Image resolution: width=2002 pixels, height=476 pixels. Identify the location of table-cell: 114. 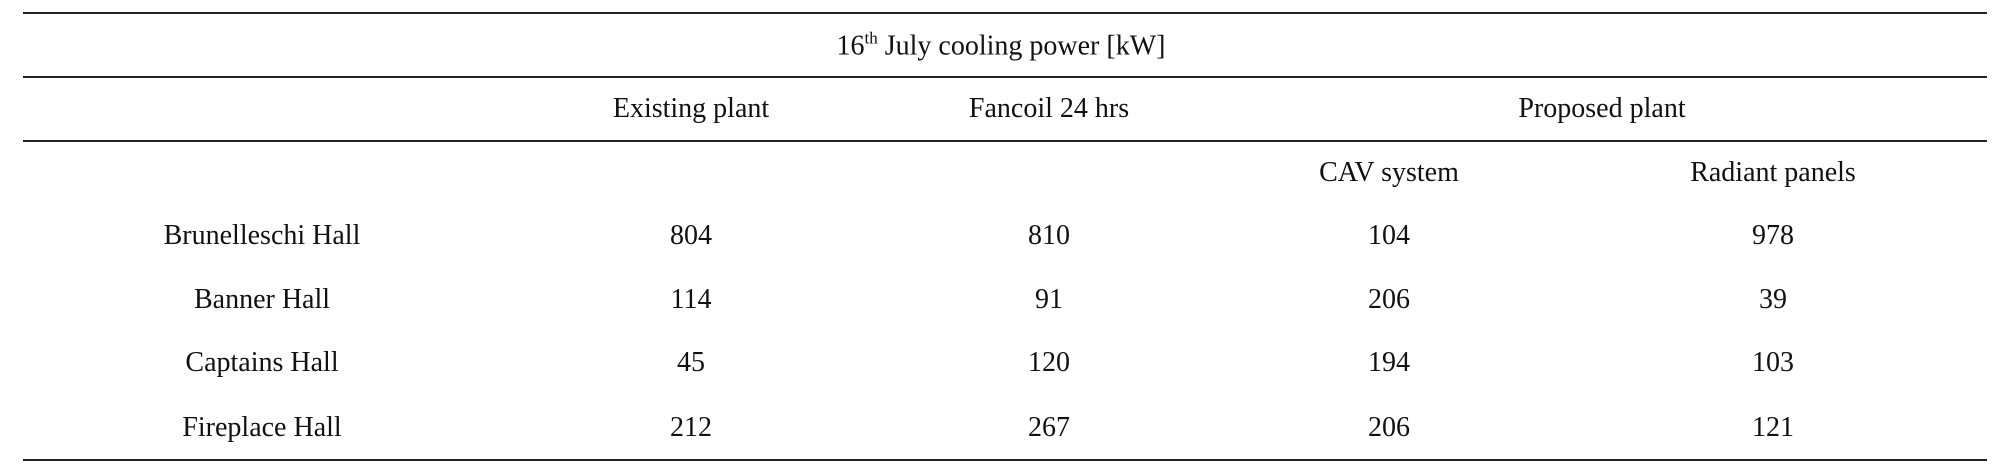
(691, 299).